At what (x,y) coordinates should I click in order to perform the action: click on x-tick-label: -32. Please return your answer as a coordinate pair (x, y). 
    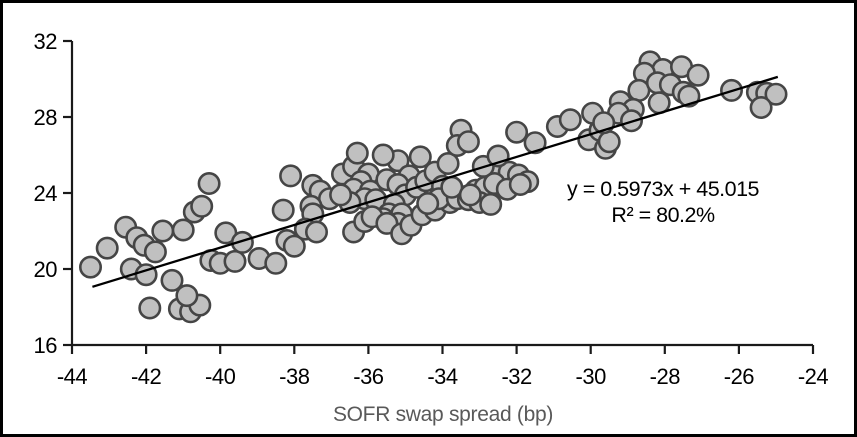
    Looking at the image, I should click on (516, 376).